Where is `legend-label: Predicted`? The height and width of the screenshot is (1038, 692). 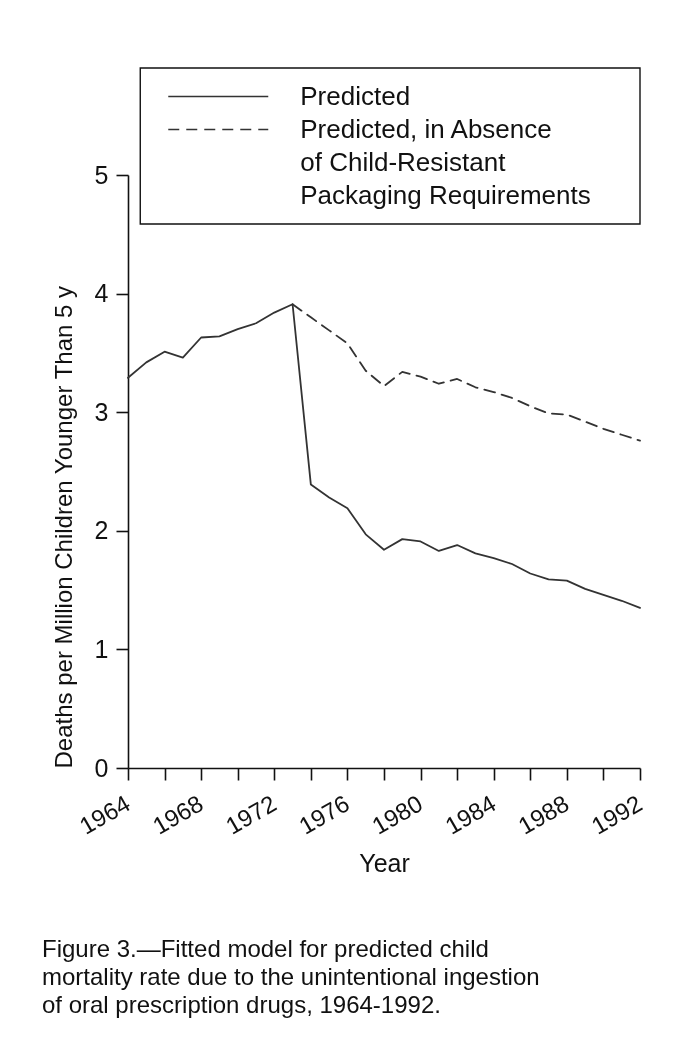 legend-label: Predicted is located at coordinates (355, 95).